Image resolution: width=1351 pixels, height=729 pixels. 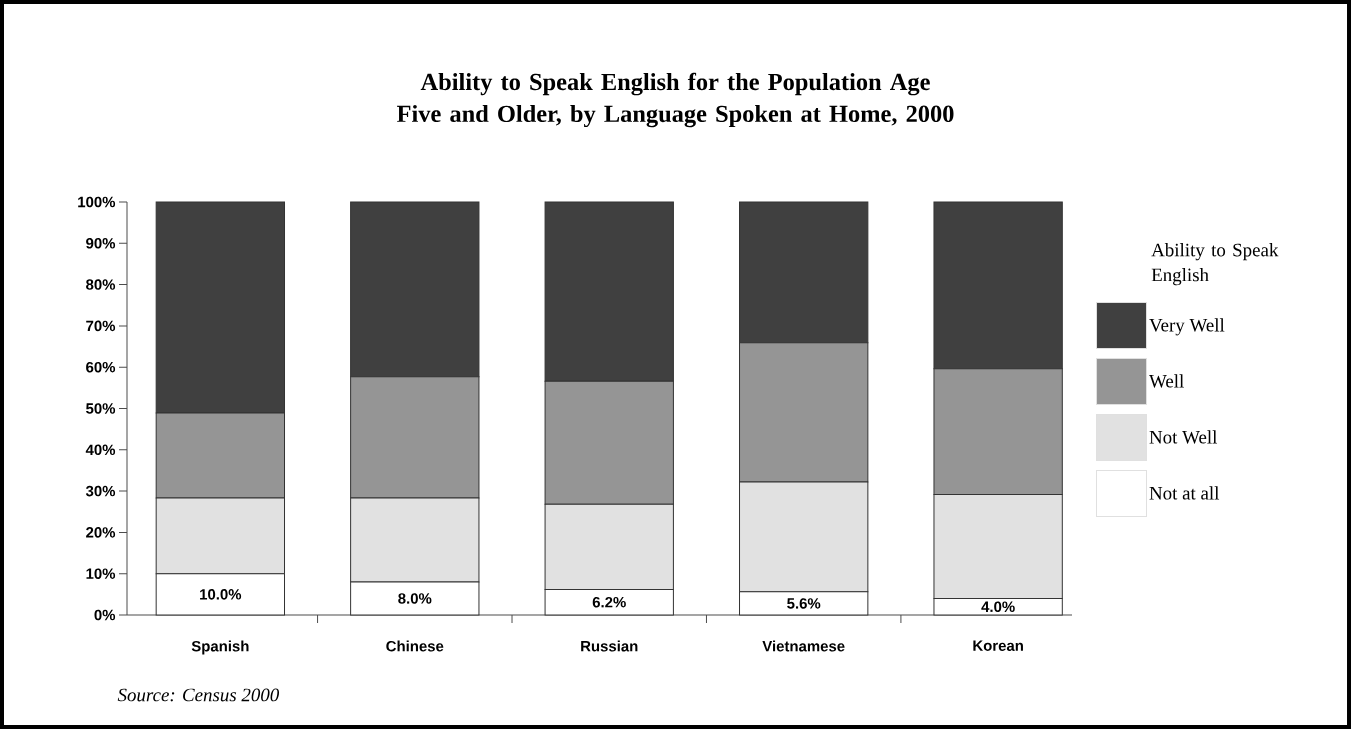 I want to click on y-tick-label: 90%, so click(x=101, y=243).